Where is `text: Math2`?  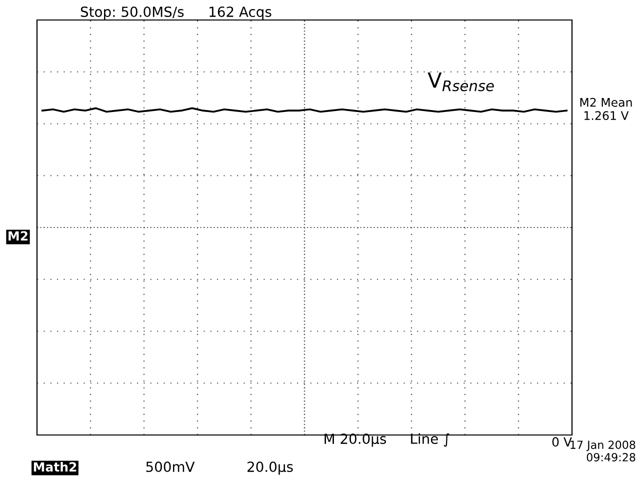
text: Math2 is located at coordinates (55, 467).